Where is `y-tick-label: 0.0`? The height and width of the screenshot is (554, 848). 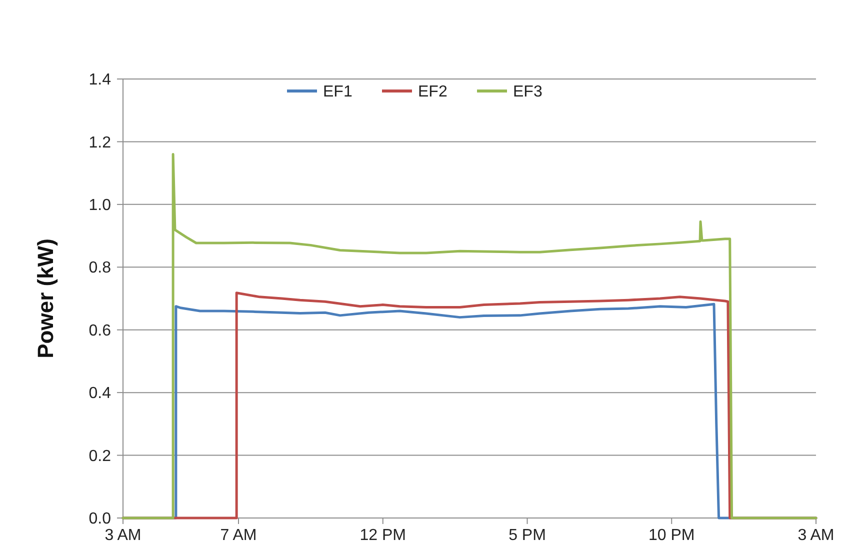 y-tick-label: 0.0 is located at coordinates (100, 519).